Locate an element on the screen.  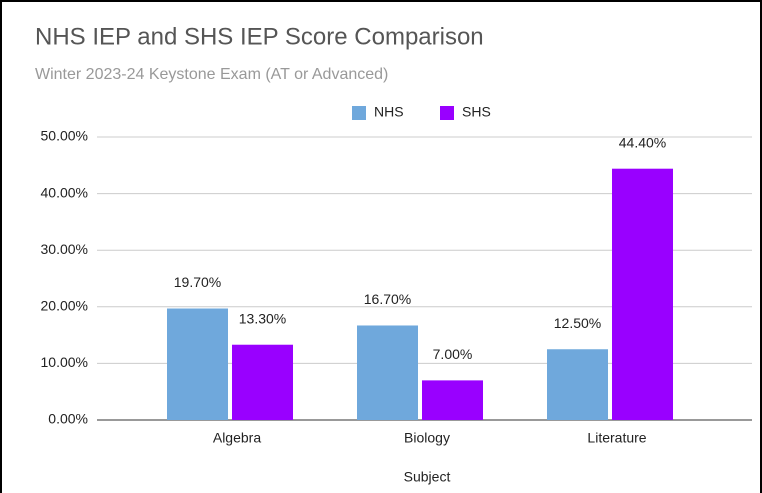
value-label: 19.70% is located at coordinates (197, 282).